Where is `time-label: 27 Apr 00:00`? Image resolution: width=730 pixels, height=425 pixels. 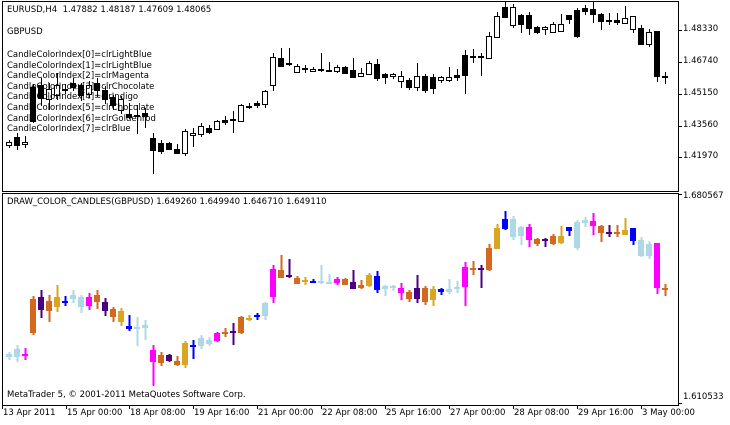
time-label: 27 Apr 00:00 is located at coordinates (478, 413).